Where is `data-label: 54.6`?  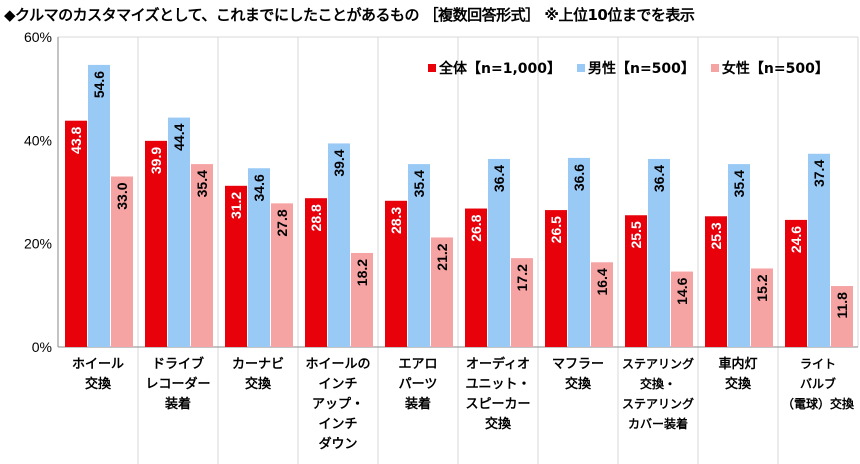 data-label: 54.6 is located at coordinates (99, 84).